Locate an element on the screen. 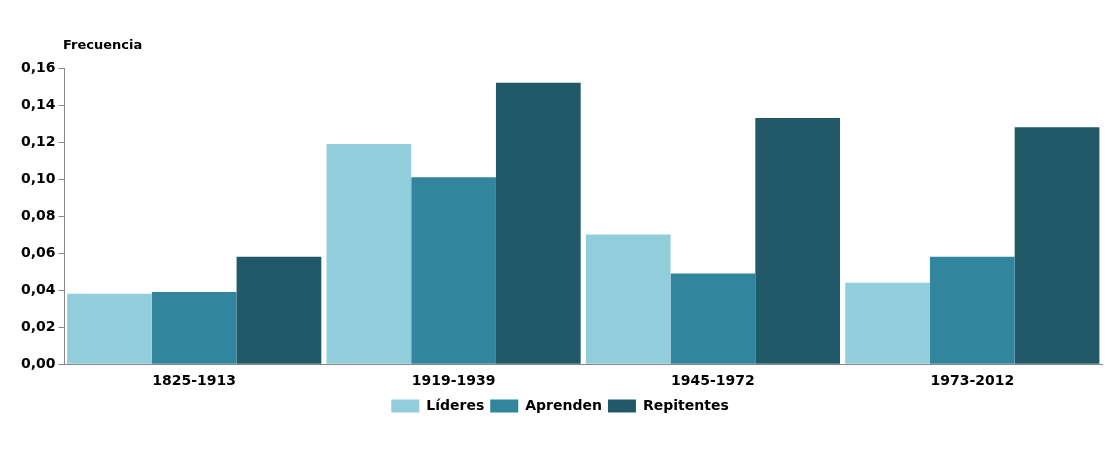 Image resolution: width=1120 pixels, height=449 pixels. x-tick-label: 1919-1939 is located at coordinates (453, 380).